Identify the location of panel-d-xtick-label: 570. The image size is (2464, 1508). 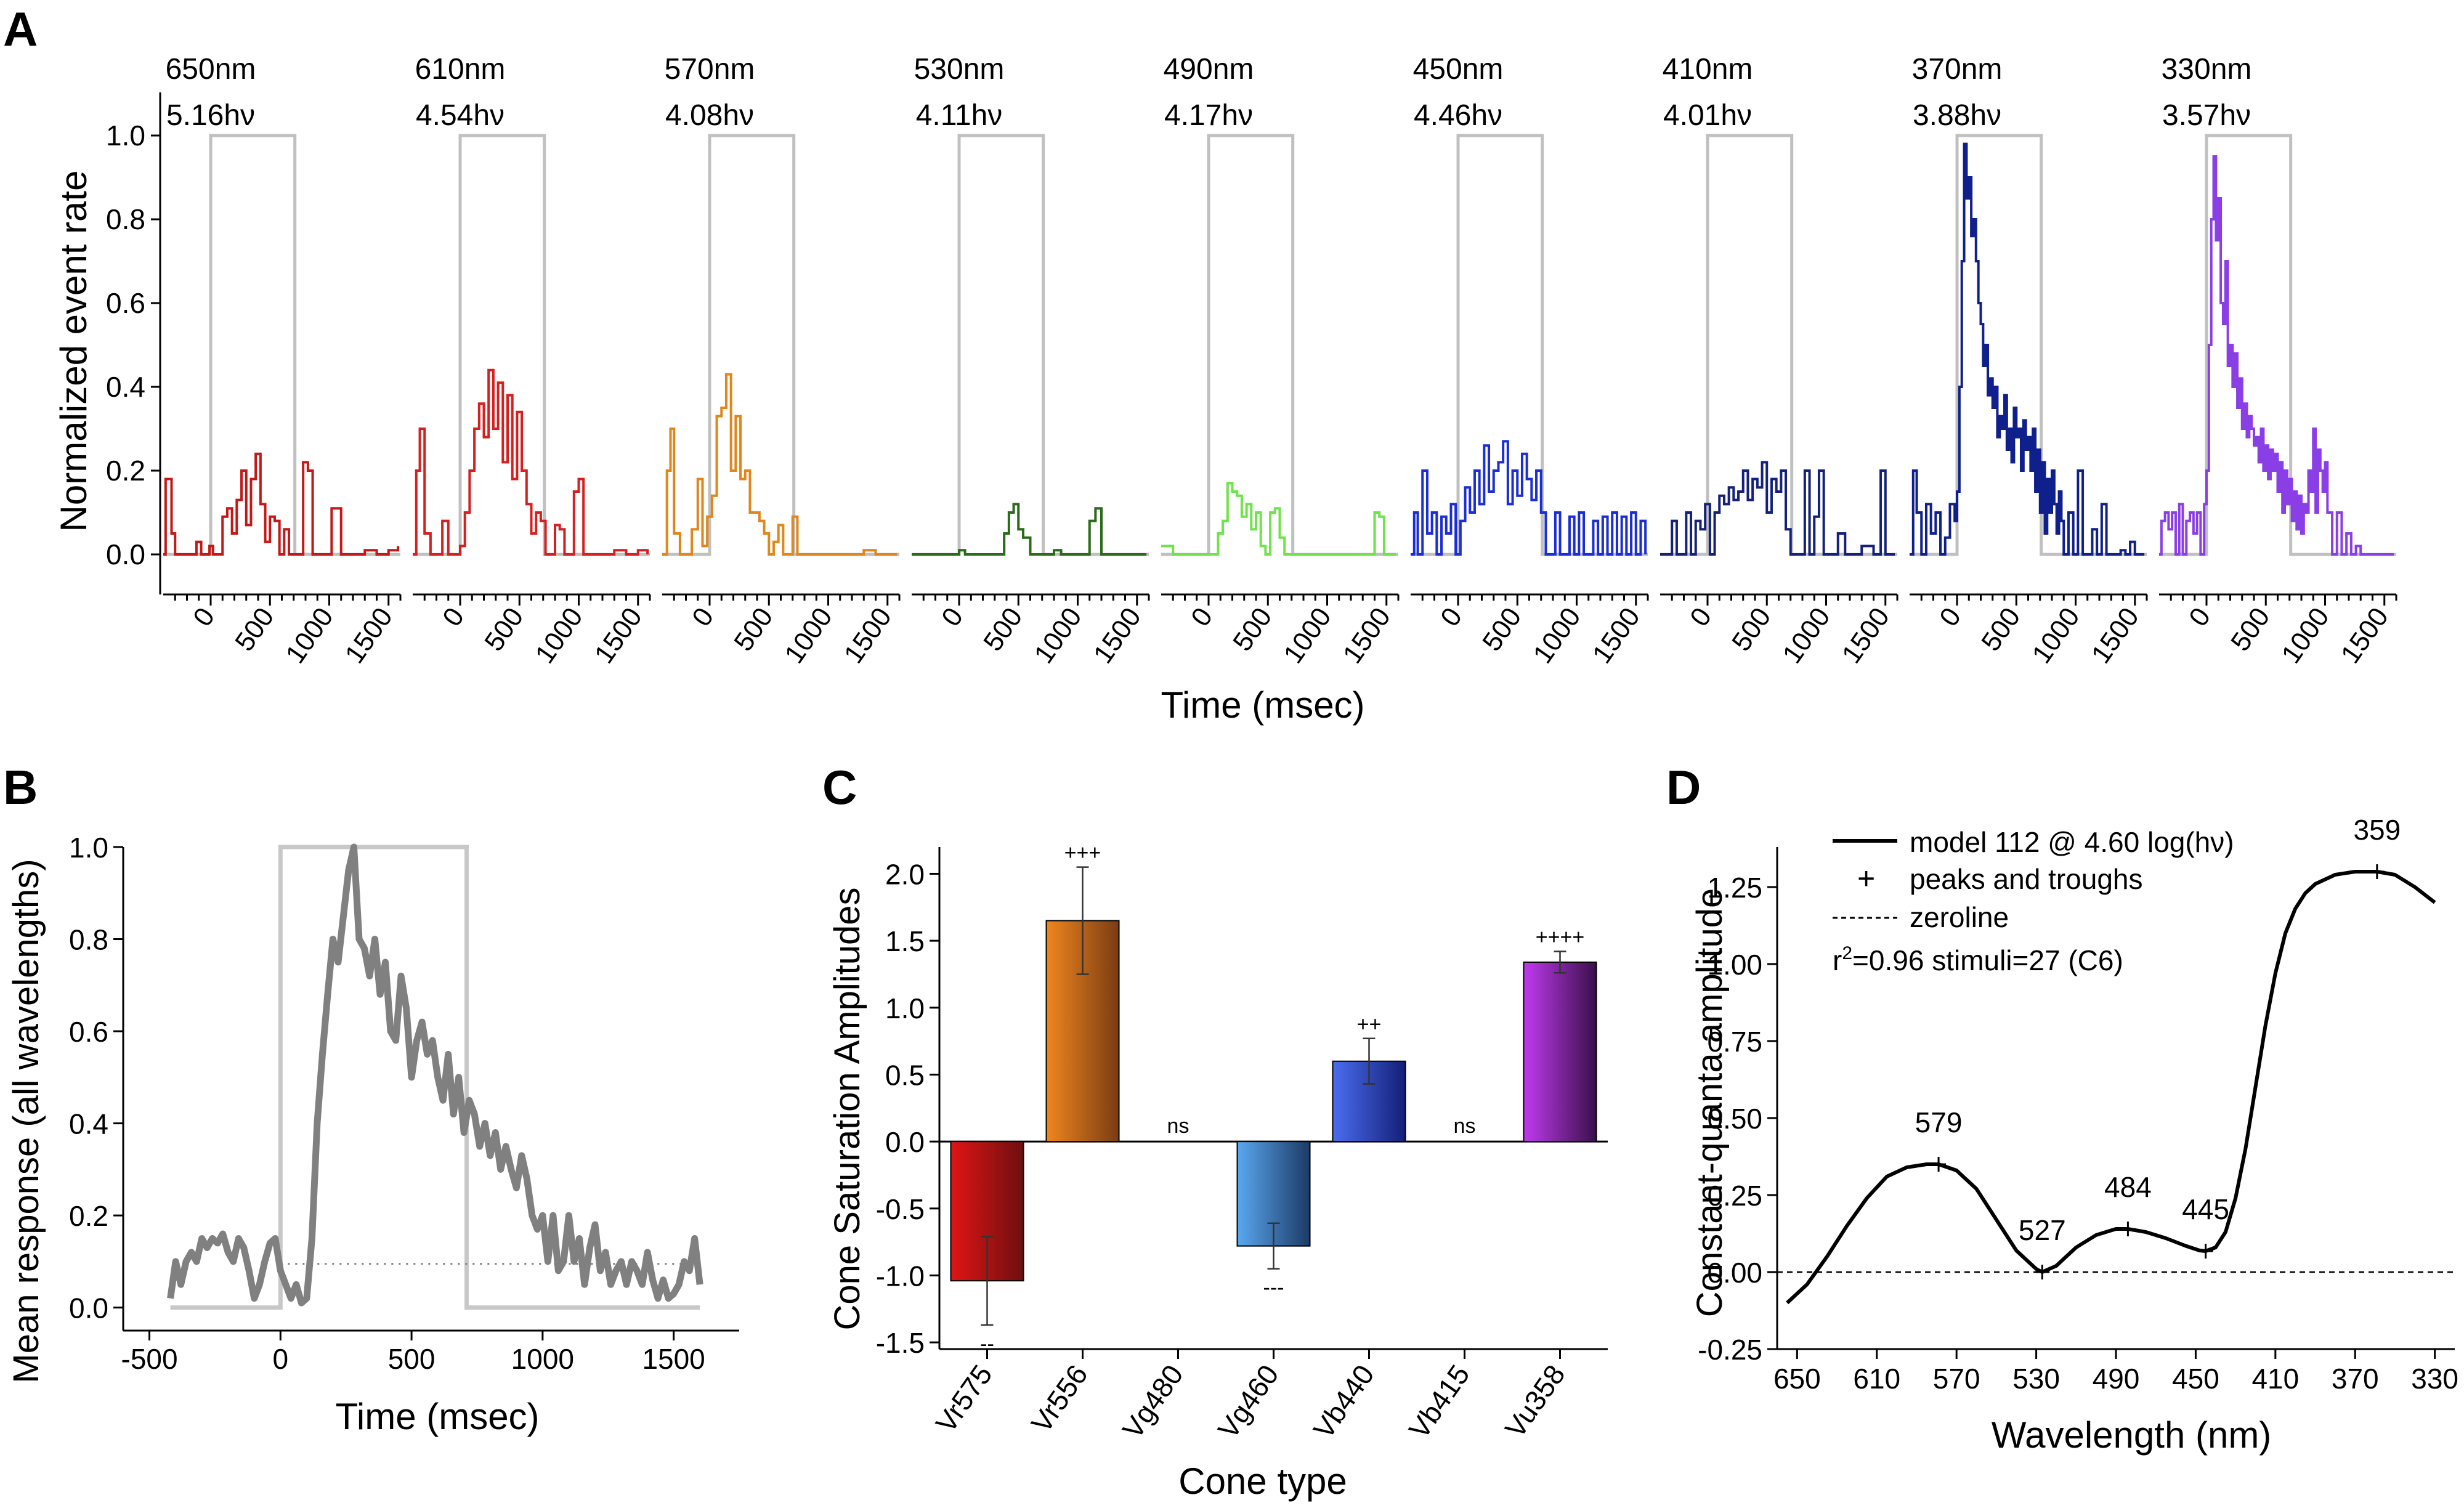
(1956, 1379).